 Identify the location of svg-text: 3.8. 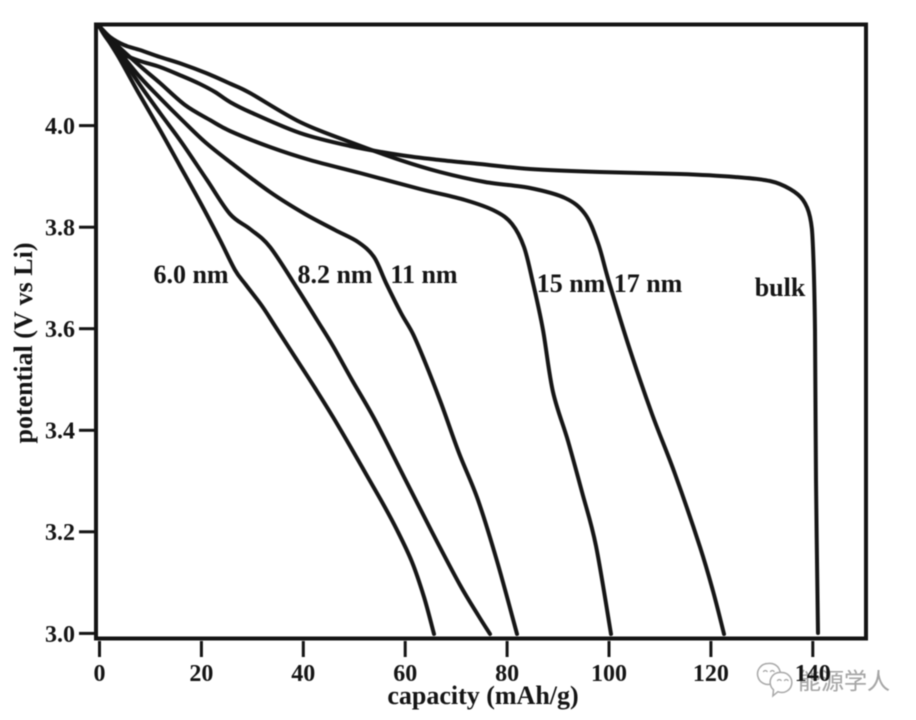
(60, 229).